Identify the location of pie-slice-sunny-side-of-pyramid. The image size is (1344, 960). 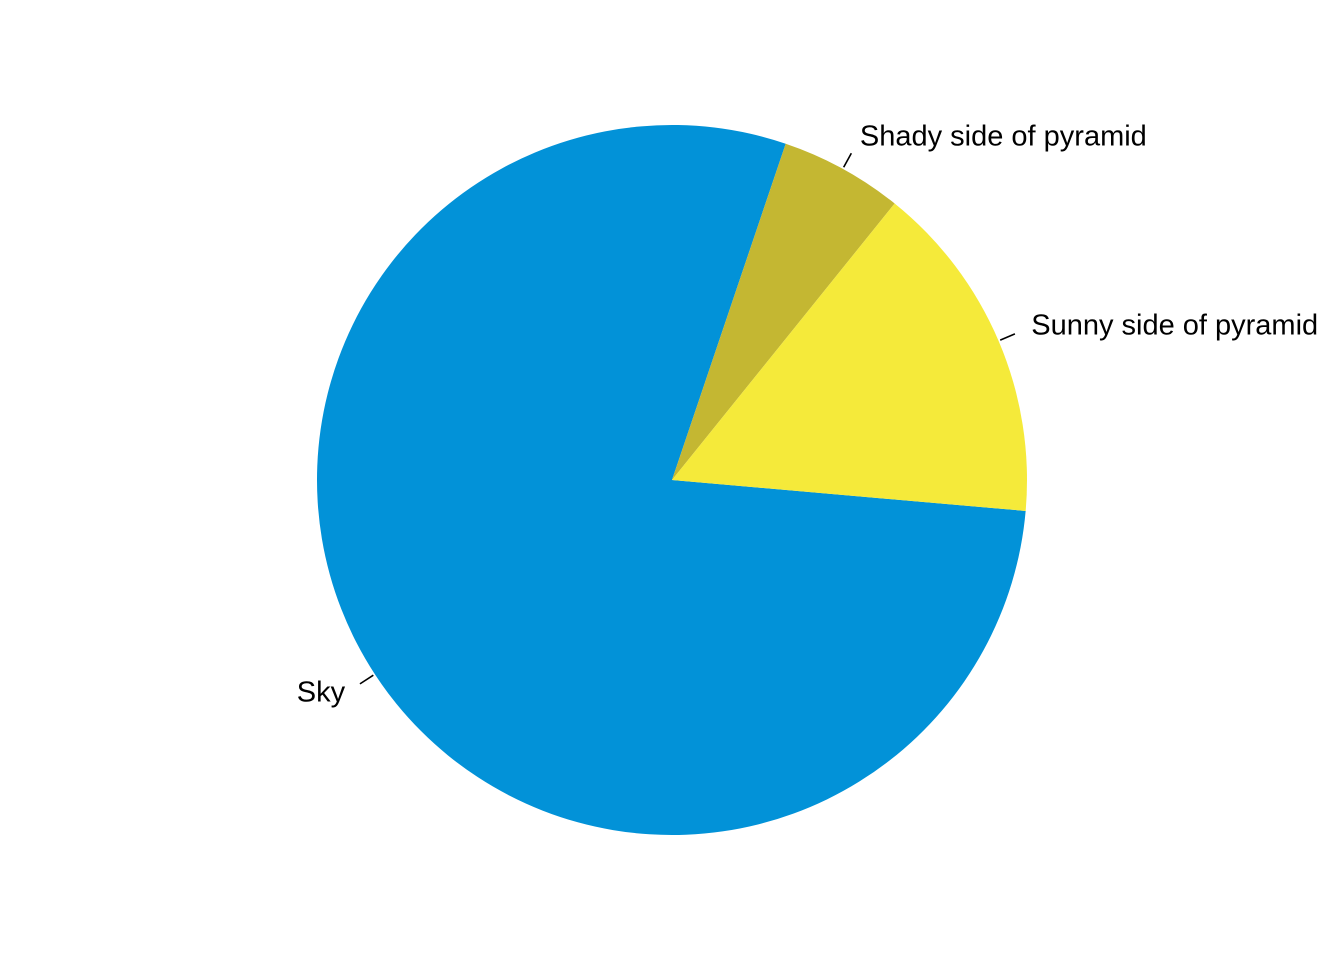
(849, 357).